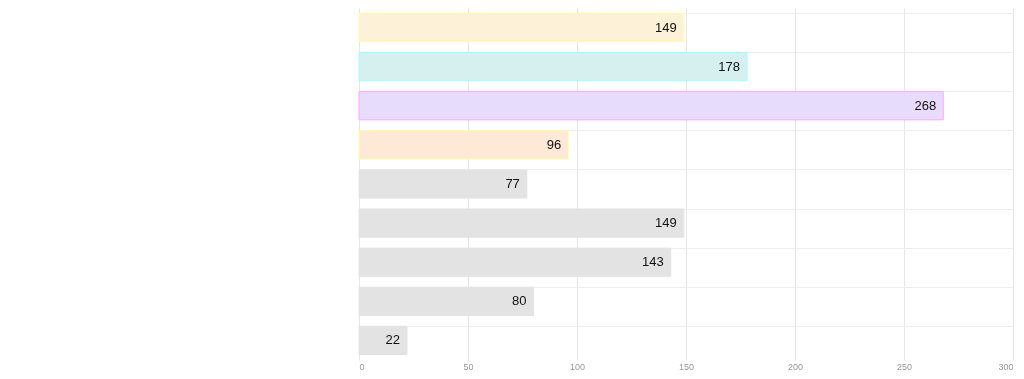  I want to click on x-tick-label: 50, so click(468, 366).